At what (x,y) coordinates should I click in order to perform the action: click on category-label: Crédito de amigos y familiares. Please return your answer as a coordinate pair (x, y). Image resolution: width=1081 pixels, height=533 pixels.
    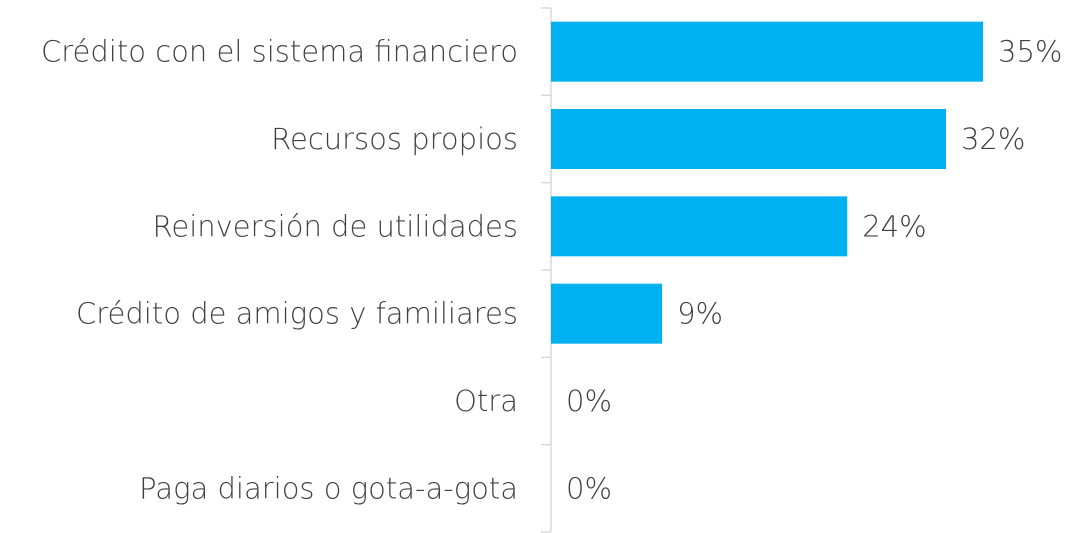
    Looking at the image, I should click on (297, 314).